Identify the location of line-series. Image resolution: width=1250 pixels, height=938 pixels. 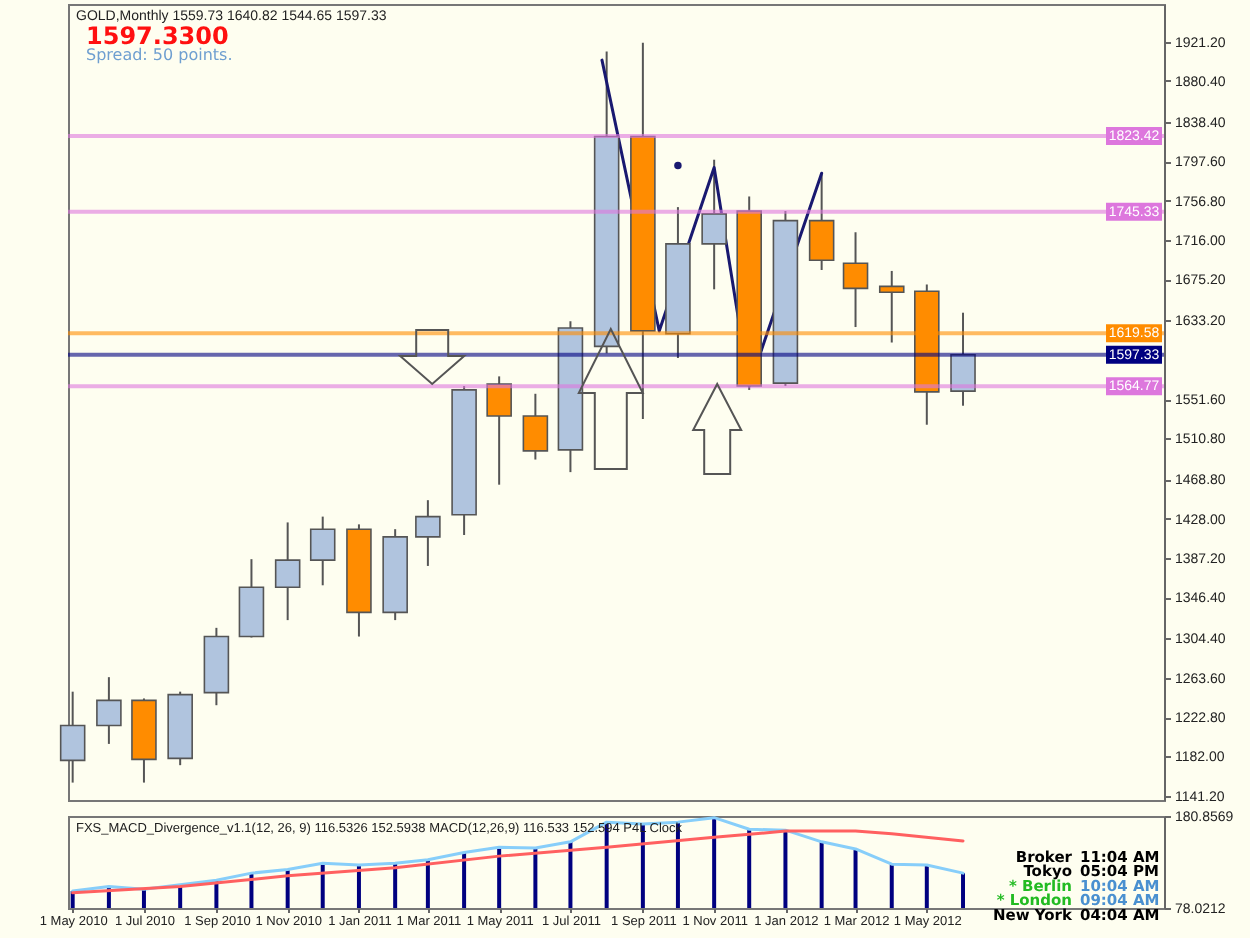
(518, 854).